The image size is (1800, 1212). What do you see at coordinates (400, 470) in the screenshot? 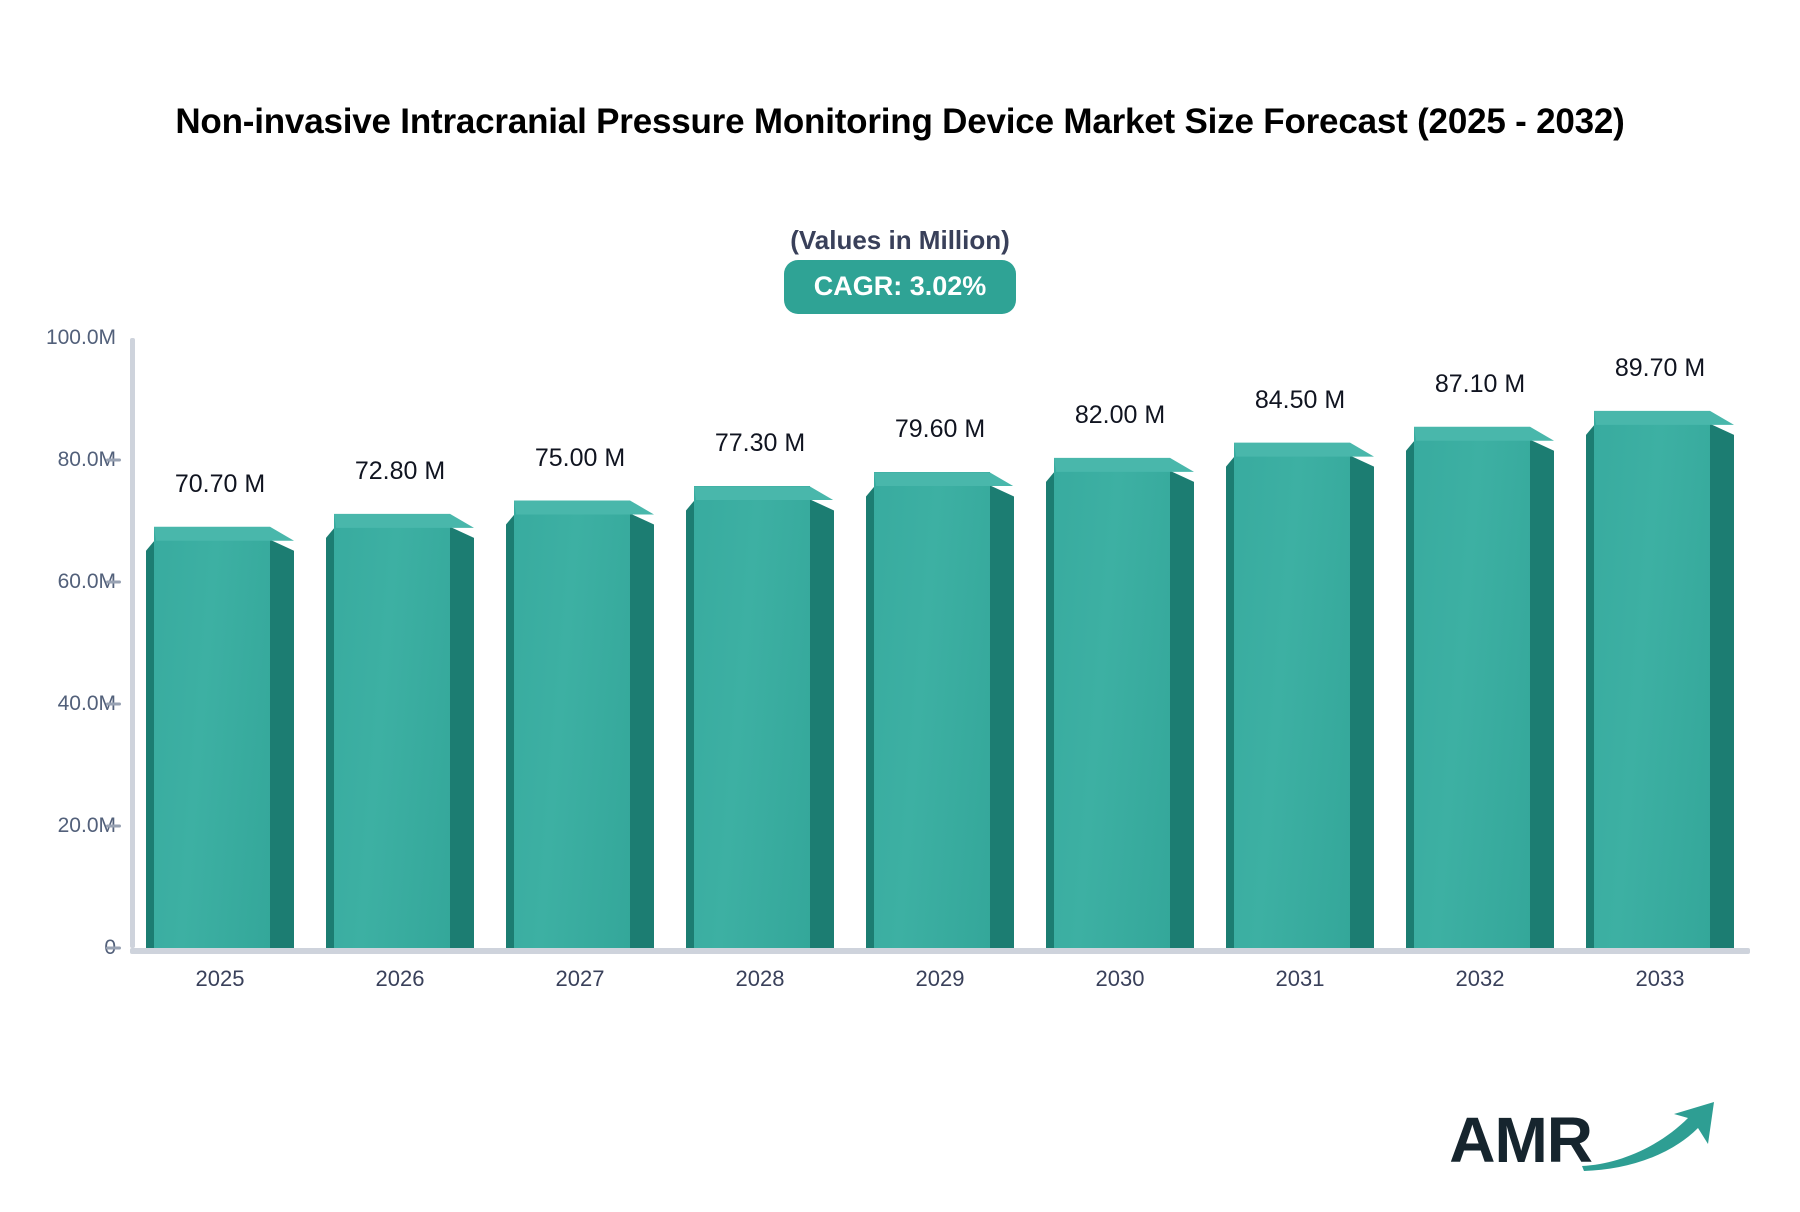
I see `bar-value-label: 72.80 M` at bounding box center [400, 470].